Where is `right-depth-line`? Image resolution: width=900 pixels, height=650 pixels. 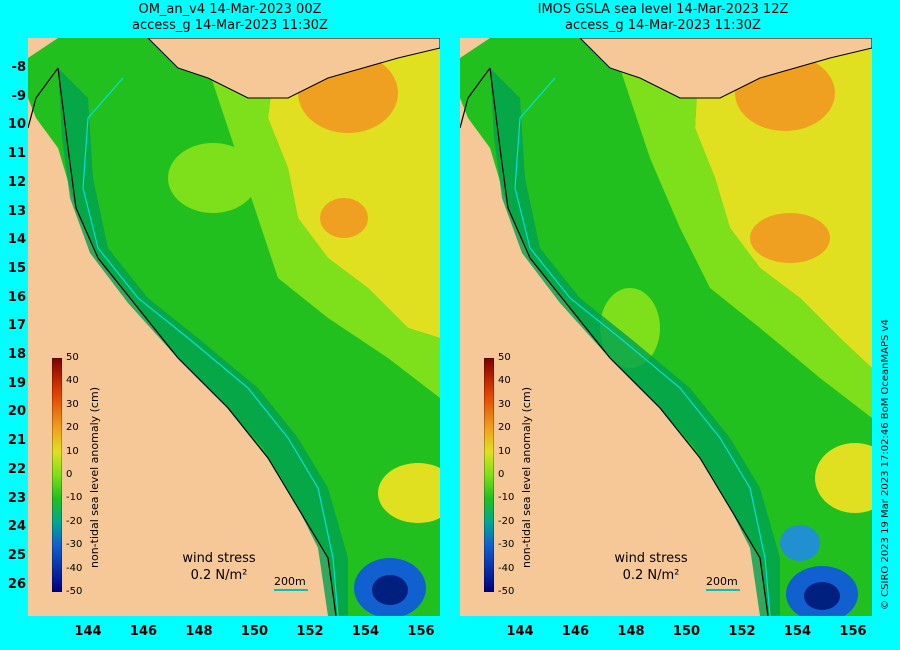
right-depth-line is located at coordinates (723, 590).